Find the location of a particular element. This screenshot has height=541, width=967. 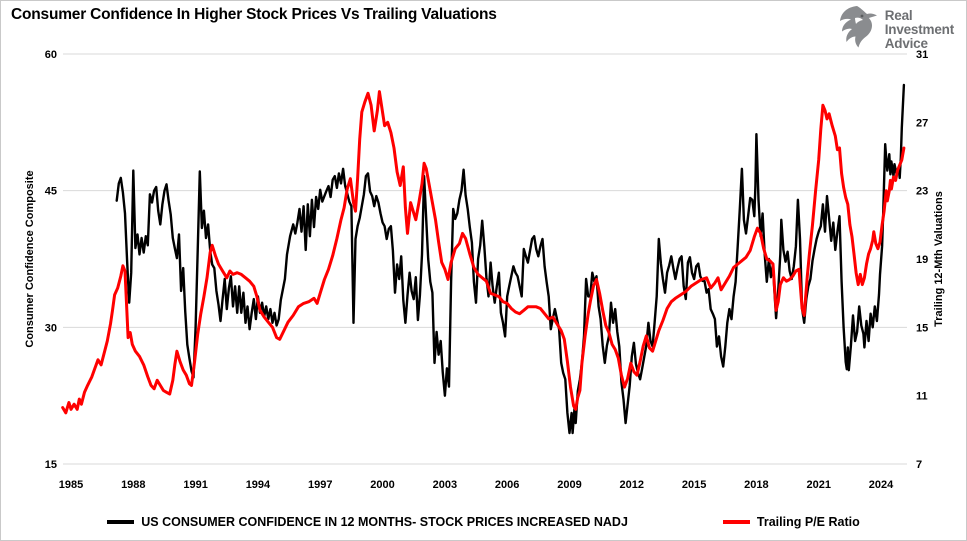

x-axis-tick-label: 1997 is located at coordinates (320, 485).